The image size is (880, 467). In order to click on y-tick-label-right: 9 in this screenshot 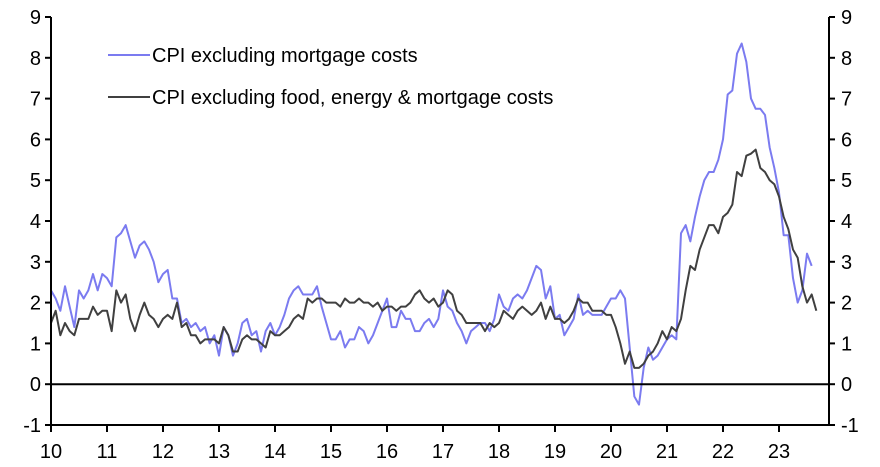, I will do `click(846, 18)`.